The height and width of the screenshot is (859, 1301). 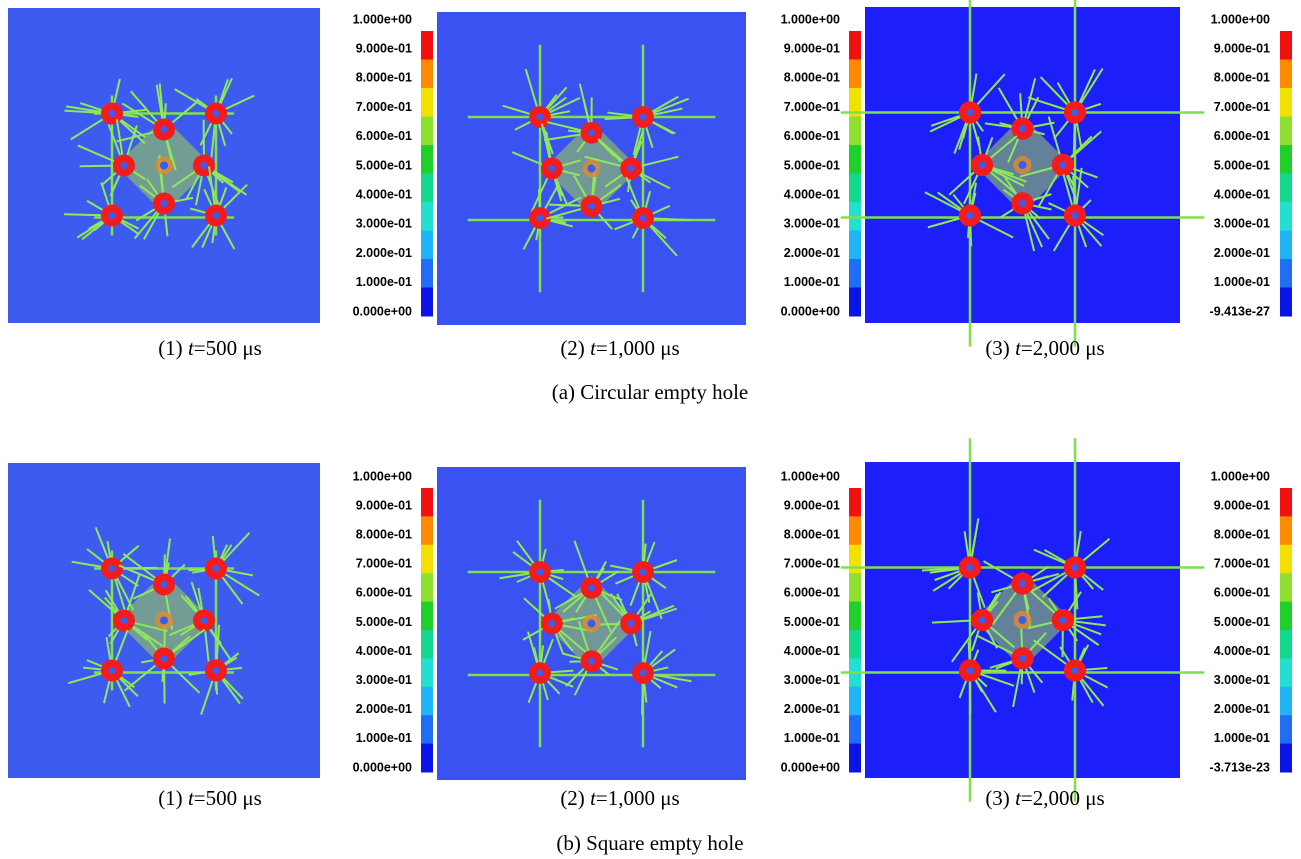 I want to click on panel-caption: (1) t=500 μs, so click(x=210, y=348).